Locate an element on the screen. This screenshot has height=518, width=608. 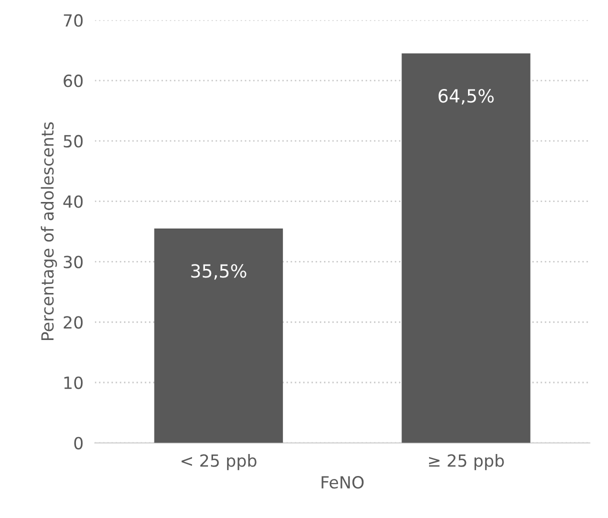
y-tick-label: 30 is located at coordinates (73, 262).